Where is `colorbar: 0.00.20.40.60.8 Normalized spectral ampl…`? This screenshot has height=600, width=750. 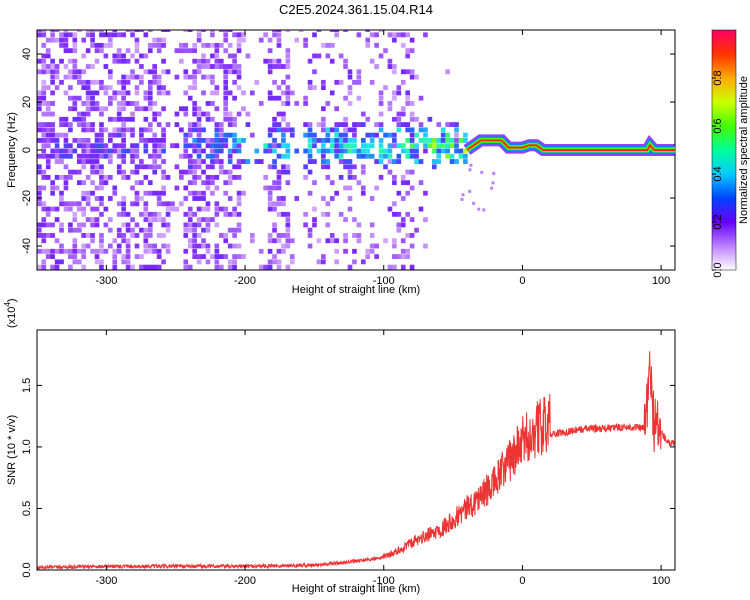
colorbar: 0.00.20.40.60.8 Normalized spectral ampl… is located at coordinates (730, 153).